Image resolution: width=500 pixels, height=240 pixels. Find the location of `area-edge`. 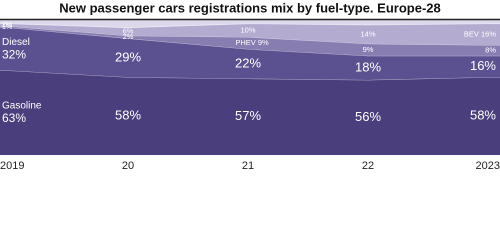

area-edge is located at coordinates (250, 26).